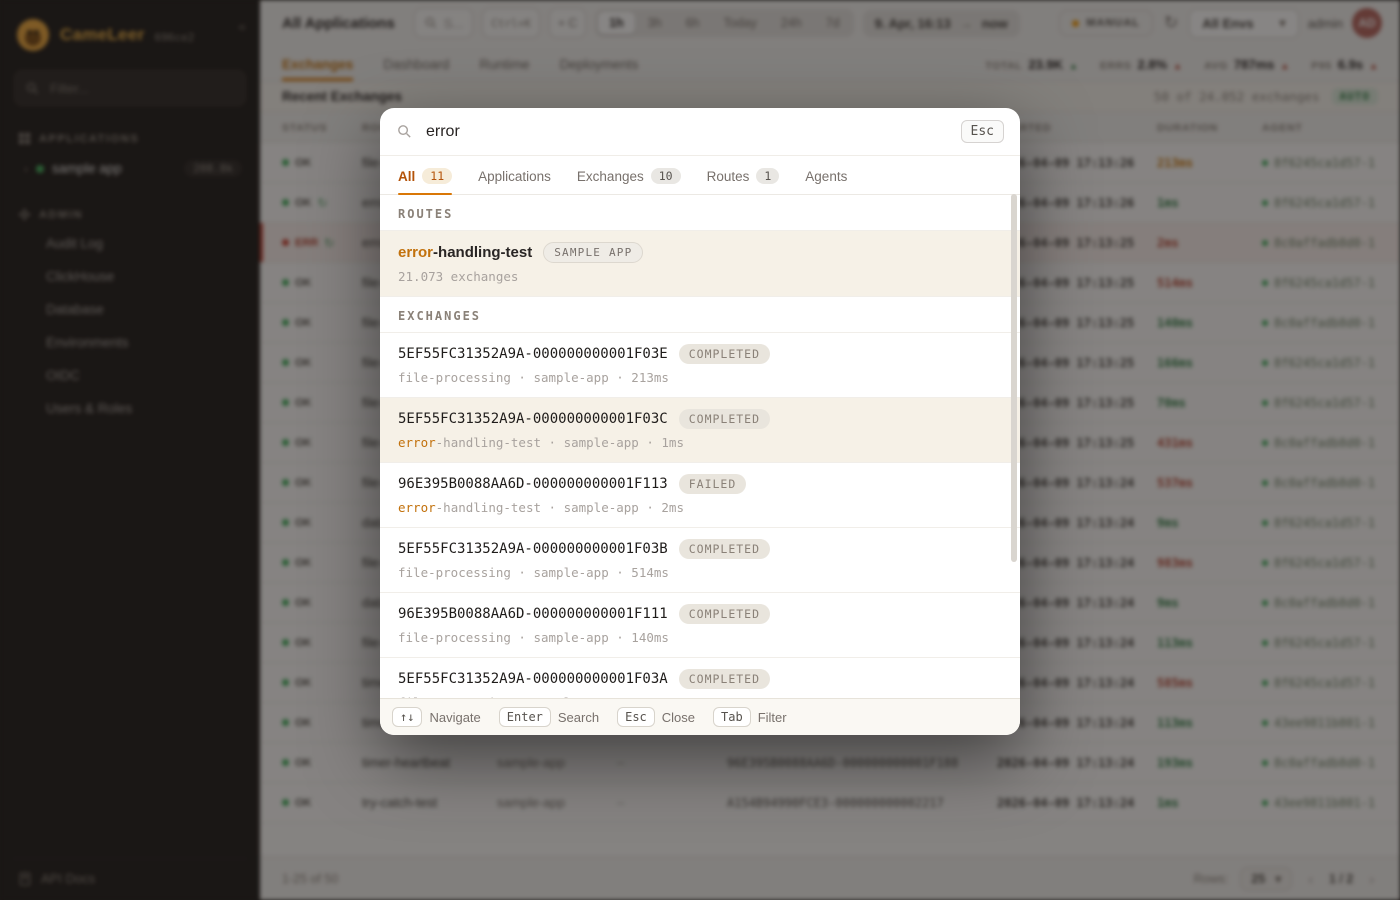  Describe the element at coordinates (455, 717) in the screenshot. I see `key-hint-label: Navigate` at that location.